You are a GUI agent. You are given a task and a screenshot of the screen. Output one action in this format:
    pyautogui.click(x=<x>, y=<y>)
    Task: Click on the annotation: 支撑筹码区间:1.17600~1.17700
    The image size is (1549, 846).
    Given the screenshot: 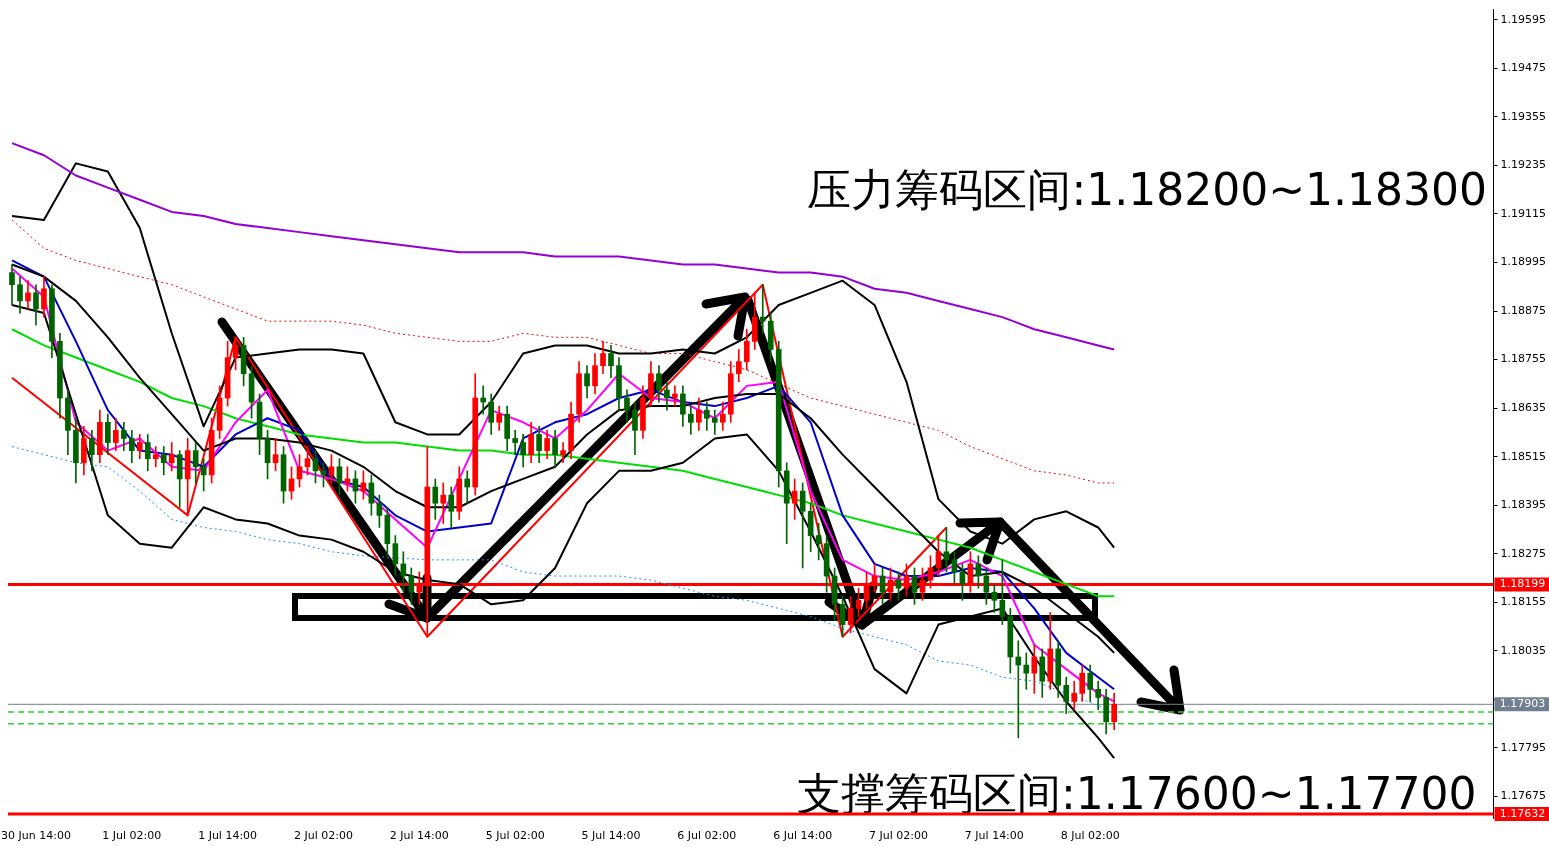 What is the action you would take?
    pyautogui.click(x=1137, y=793)
    